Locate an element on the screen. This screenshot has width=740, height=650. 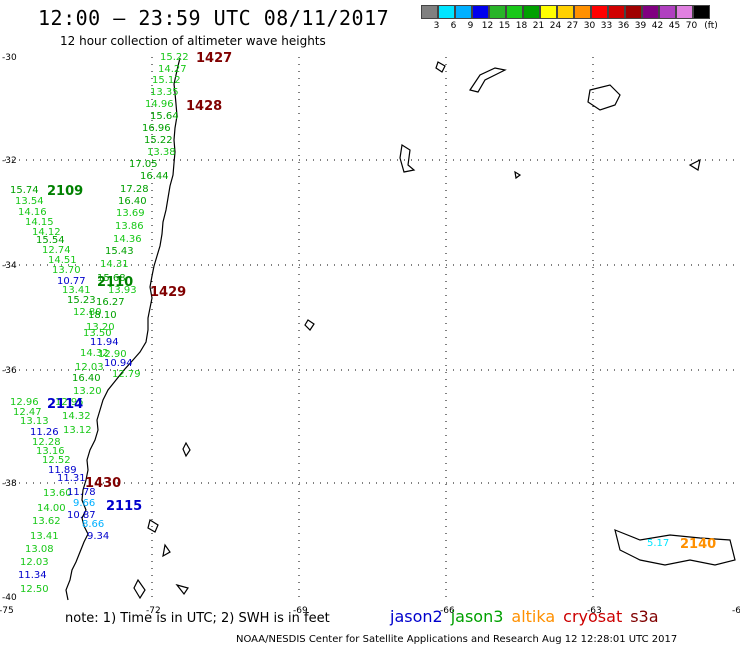
wave-height-value: 11.94 is located at coordinates (104, 342).